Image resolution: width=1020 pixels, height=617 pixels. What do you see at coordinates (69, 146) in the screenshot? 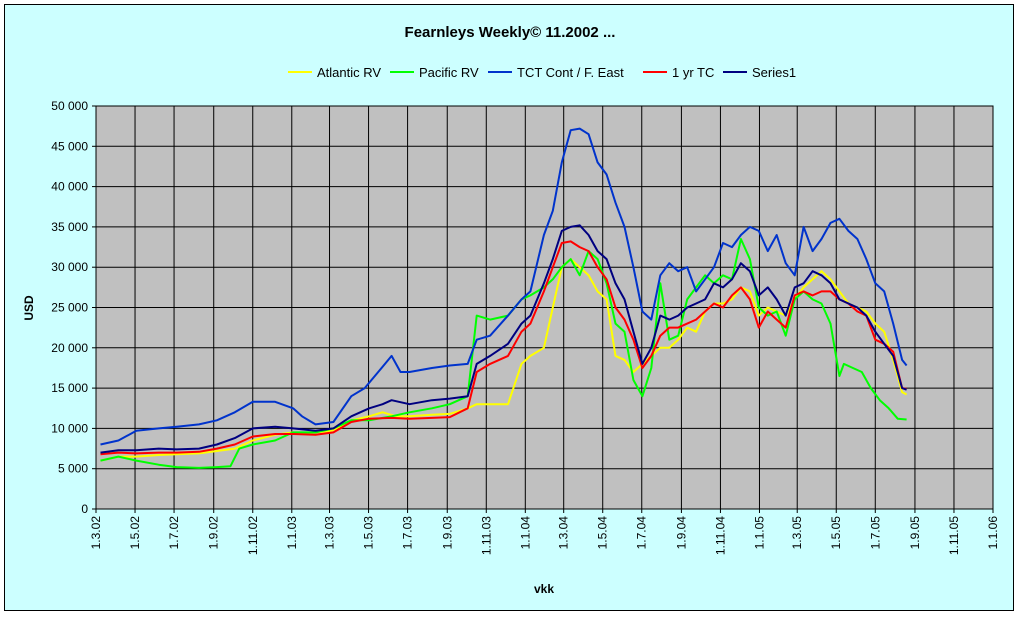
I see `y-tick-label: 45 000` at bounding box center [69, 146].